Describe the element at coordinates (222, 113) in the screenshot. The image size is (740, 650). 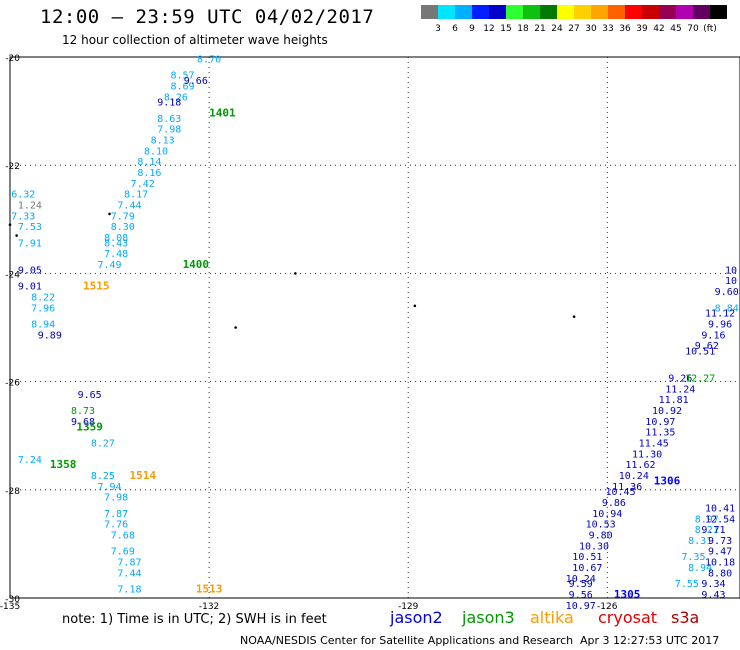
I see `pass-time-label: 1401` at that location.